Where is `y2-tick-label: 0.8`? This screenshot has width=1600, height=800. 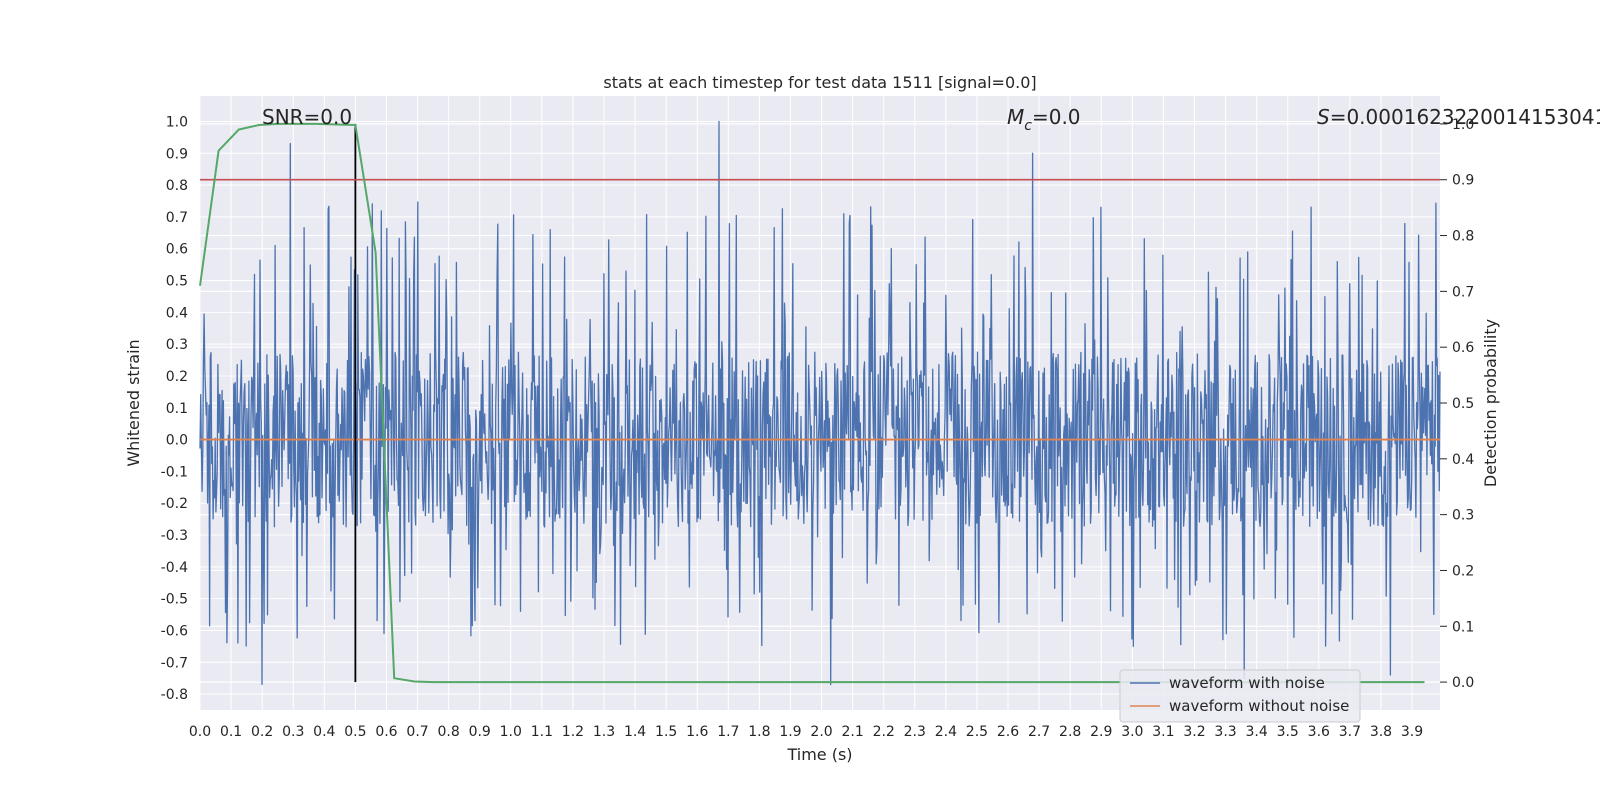
y2-tick-label: 0.8 is located at coordinates (1463, 237).